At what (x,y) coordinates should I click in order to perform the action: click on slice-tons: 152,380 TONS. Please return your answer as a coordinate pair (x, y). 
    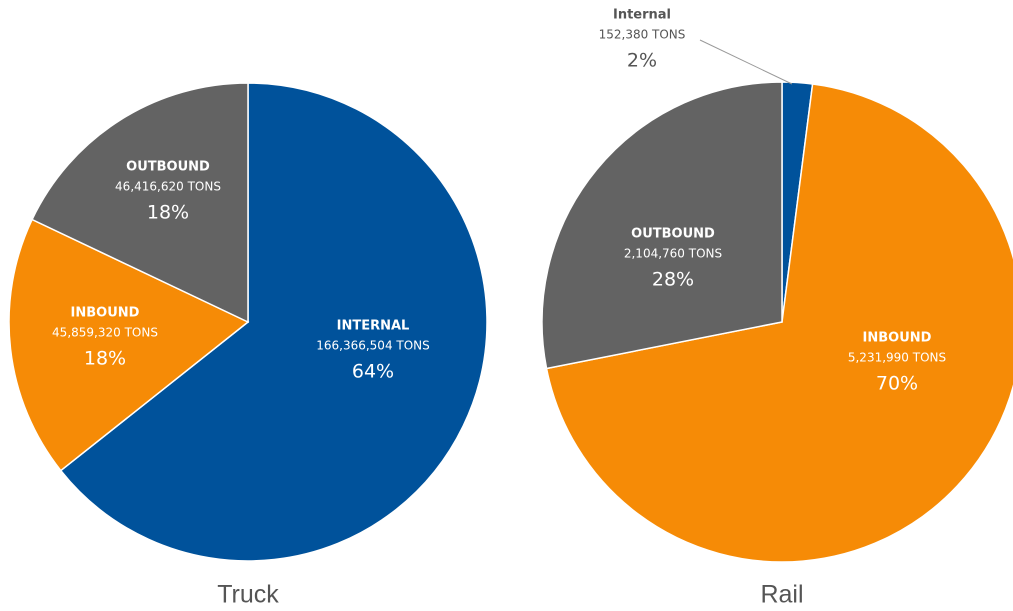
    Looking at the image, I should click on (642, 35).